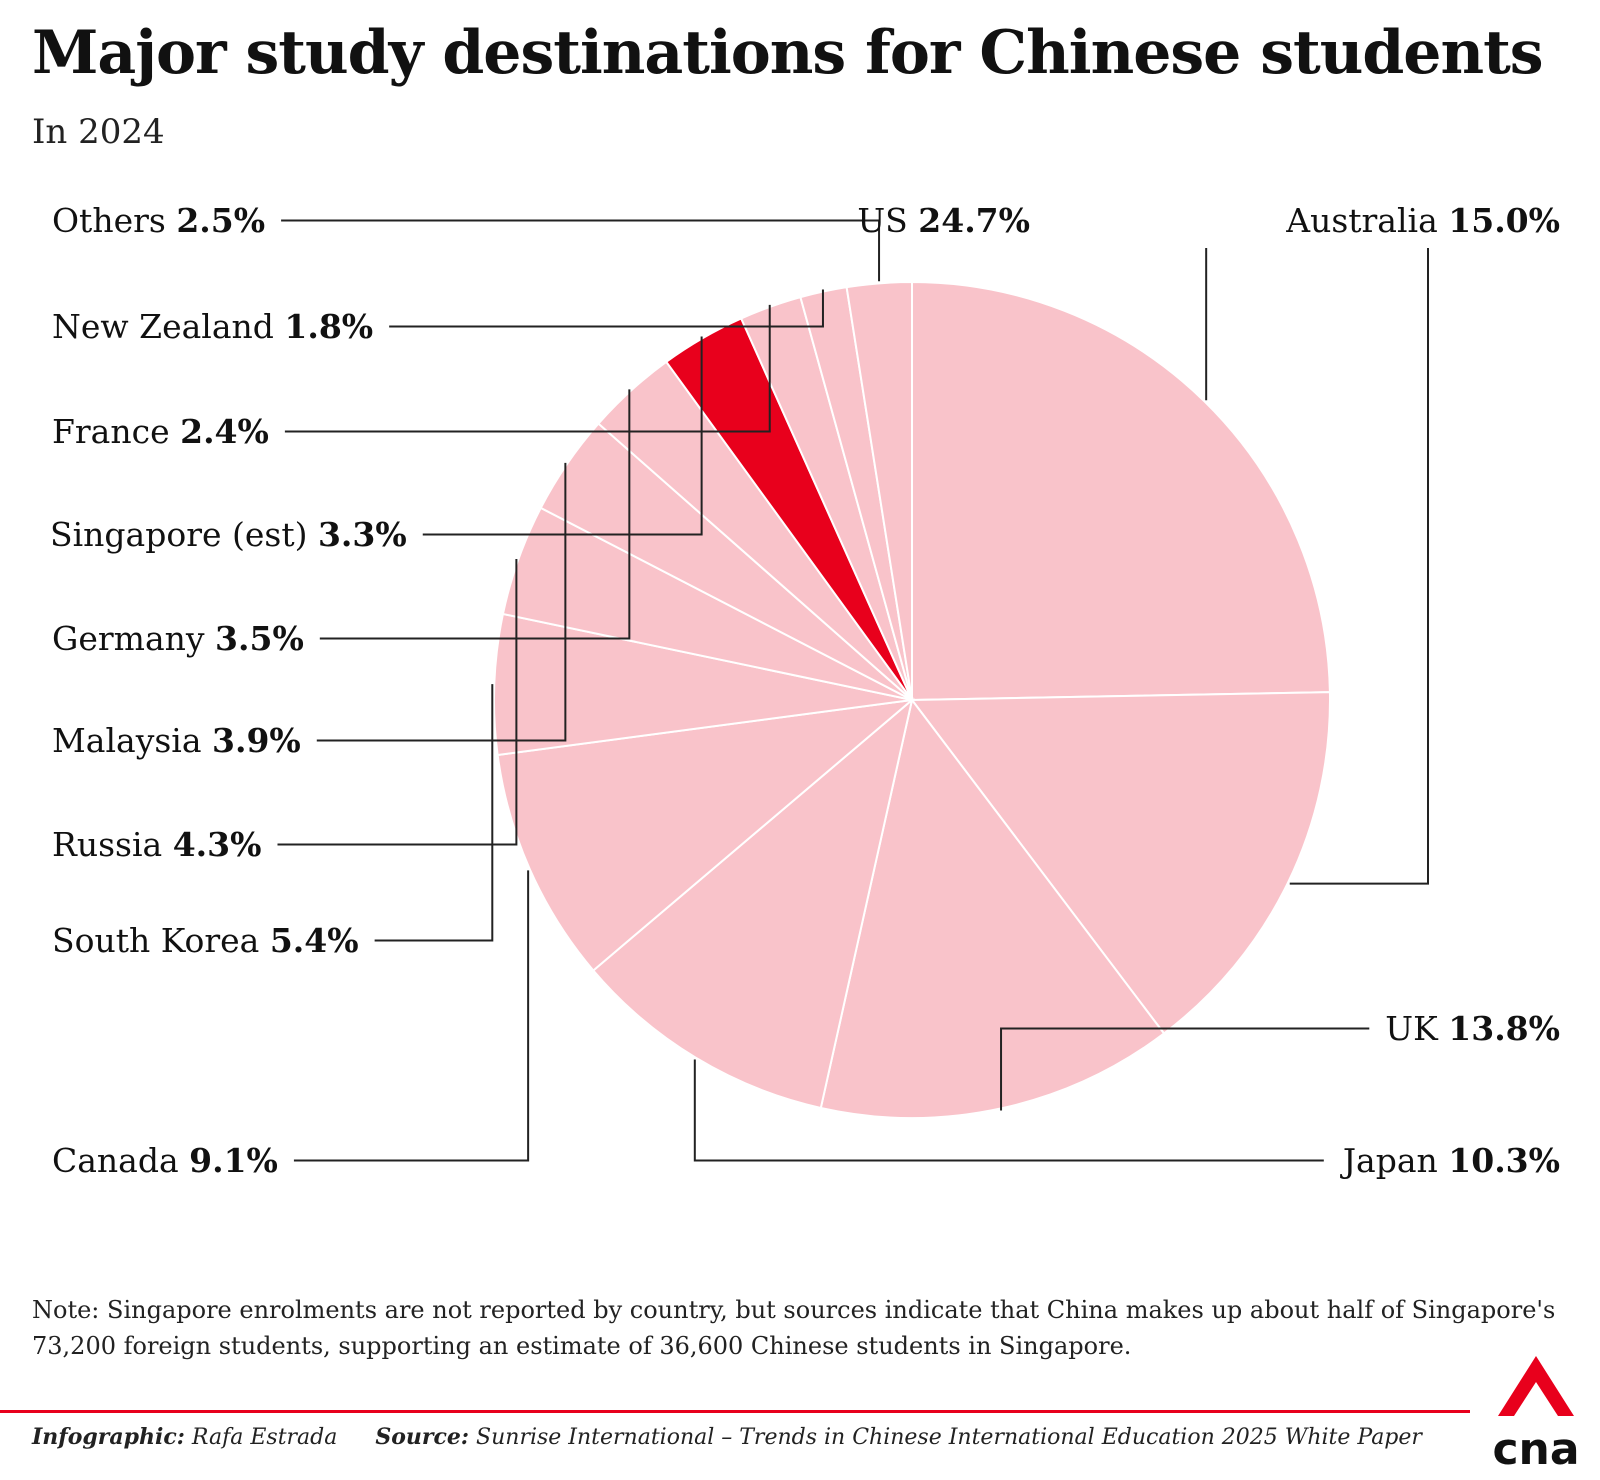  What do you see at coordinates (259, 638) in the screenshot?
I see `slice-label-value: 3.5%` at bounding box center [259, 638].